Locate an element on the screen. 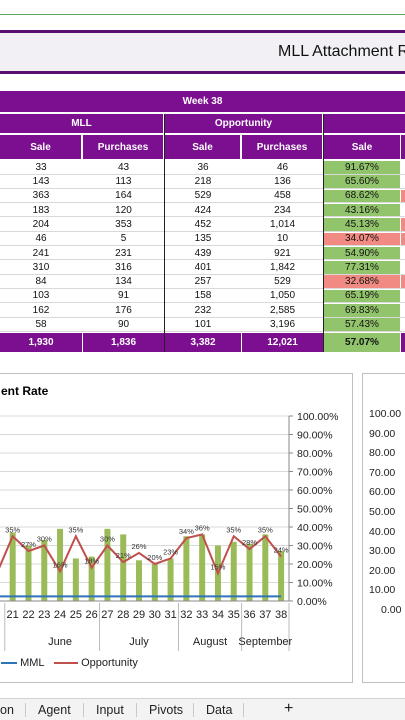  col-opp-purchases: Purchases is located at coordinates (282, 147).